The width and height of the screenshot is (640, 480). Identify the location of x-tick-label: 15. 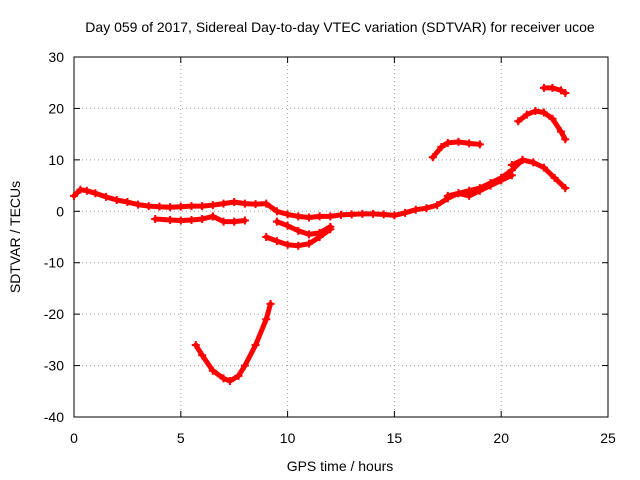
(395, 438).